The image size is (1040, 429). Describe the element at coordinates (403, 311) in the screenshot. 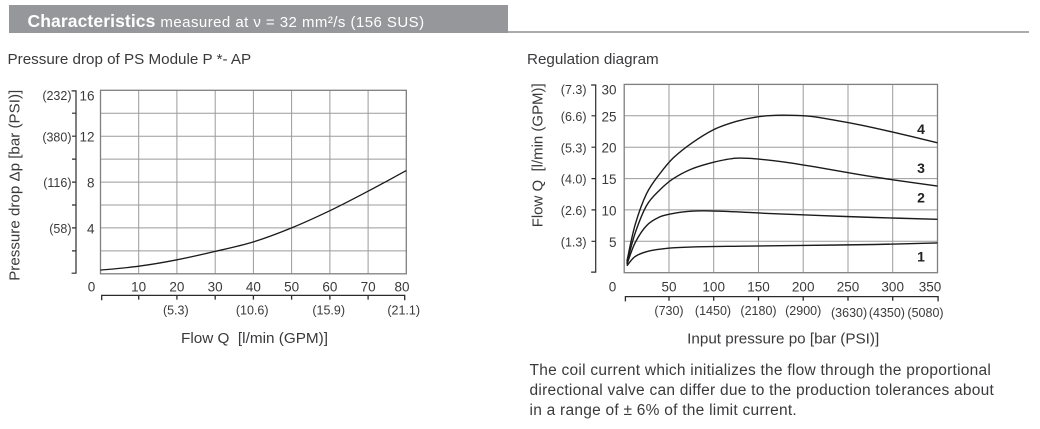

I see `svg-text: (21.1)` at that location.